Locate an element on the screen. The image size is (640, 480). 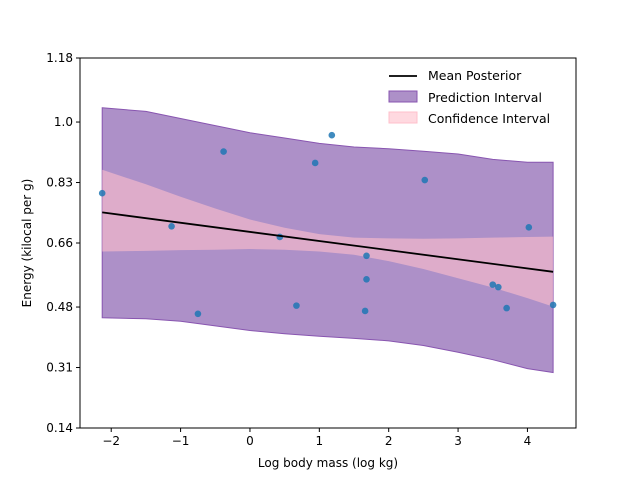
mean-posterior-line is located at coordinates (328, 242).